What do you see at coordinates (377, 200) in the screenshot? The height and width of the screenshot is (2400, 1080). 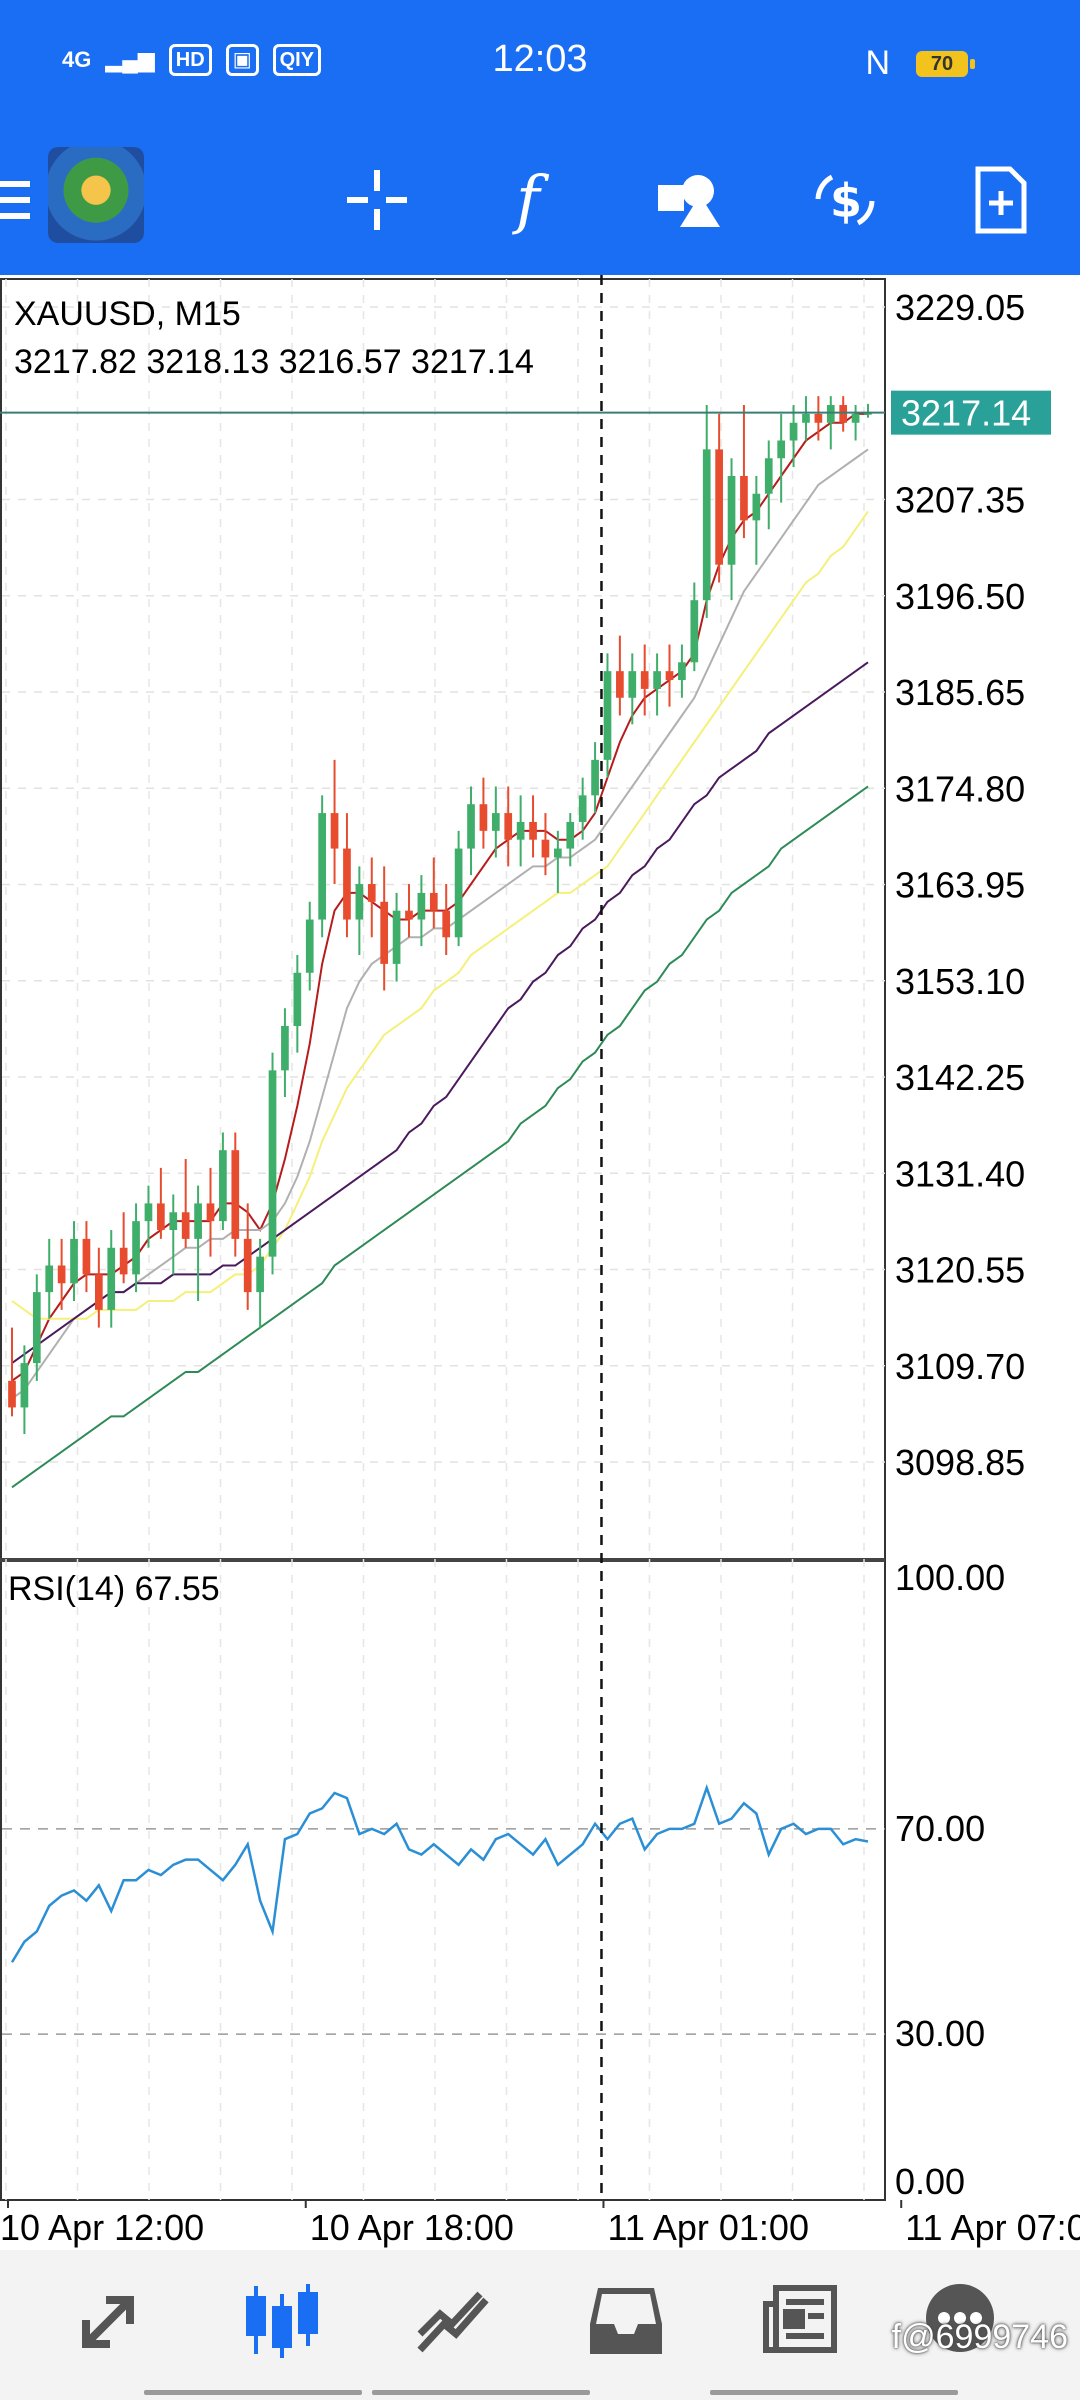 I see `crosshair-icon` at bounding box center [377, 200].